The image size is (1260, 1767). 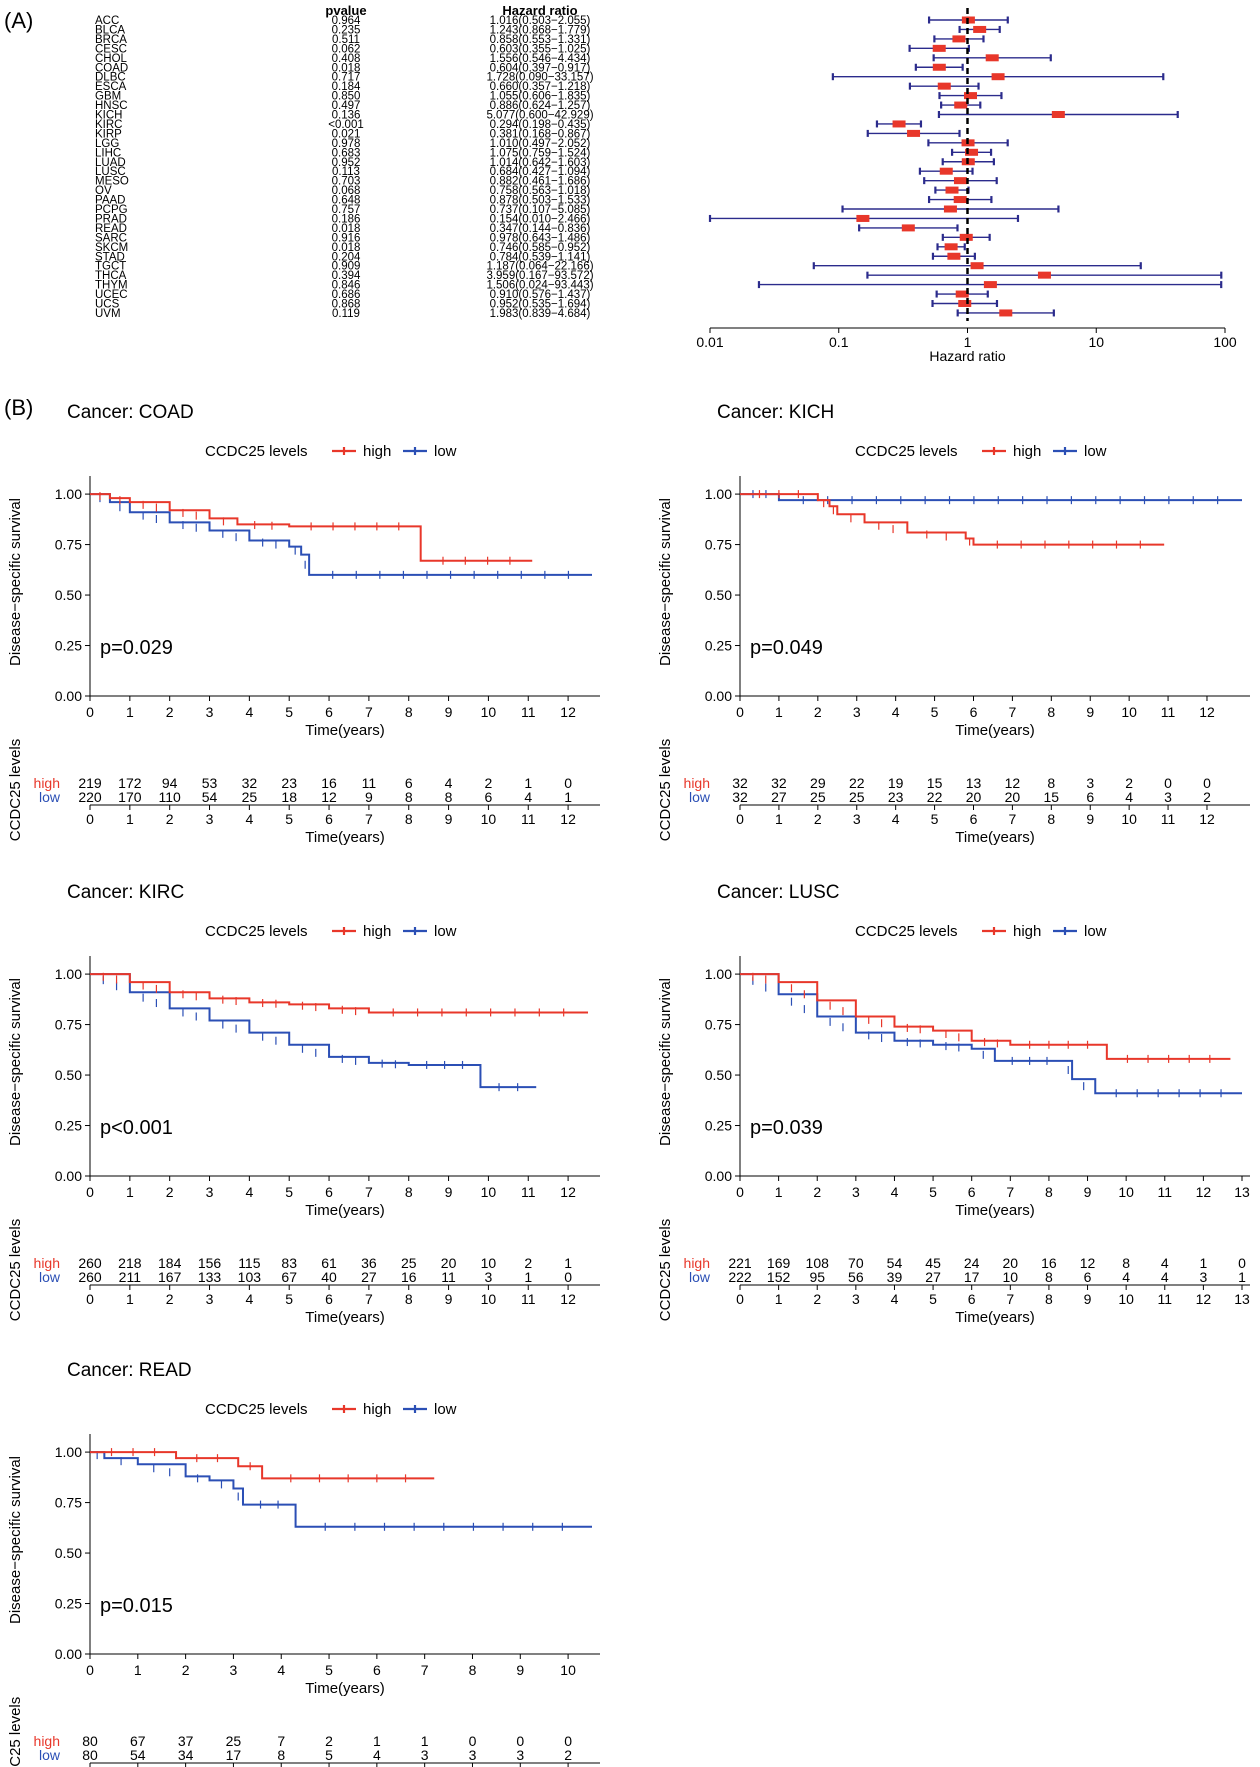 I want to click on forest-pvalue: 0.113, so click(x=346, y=172).